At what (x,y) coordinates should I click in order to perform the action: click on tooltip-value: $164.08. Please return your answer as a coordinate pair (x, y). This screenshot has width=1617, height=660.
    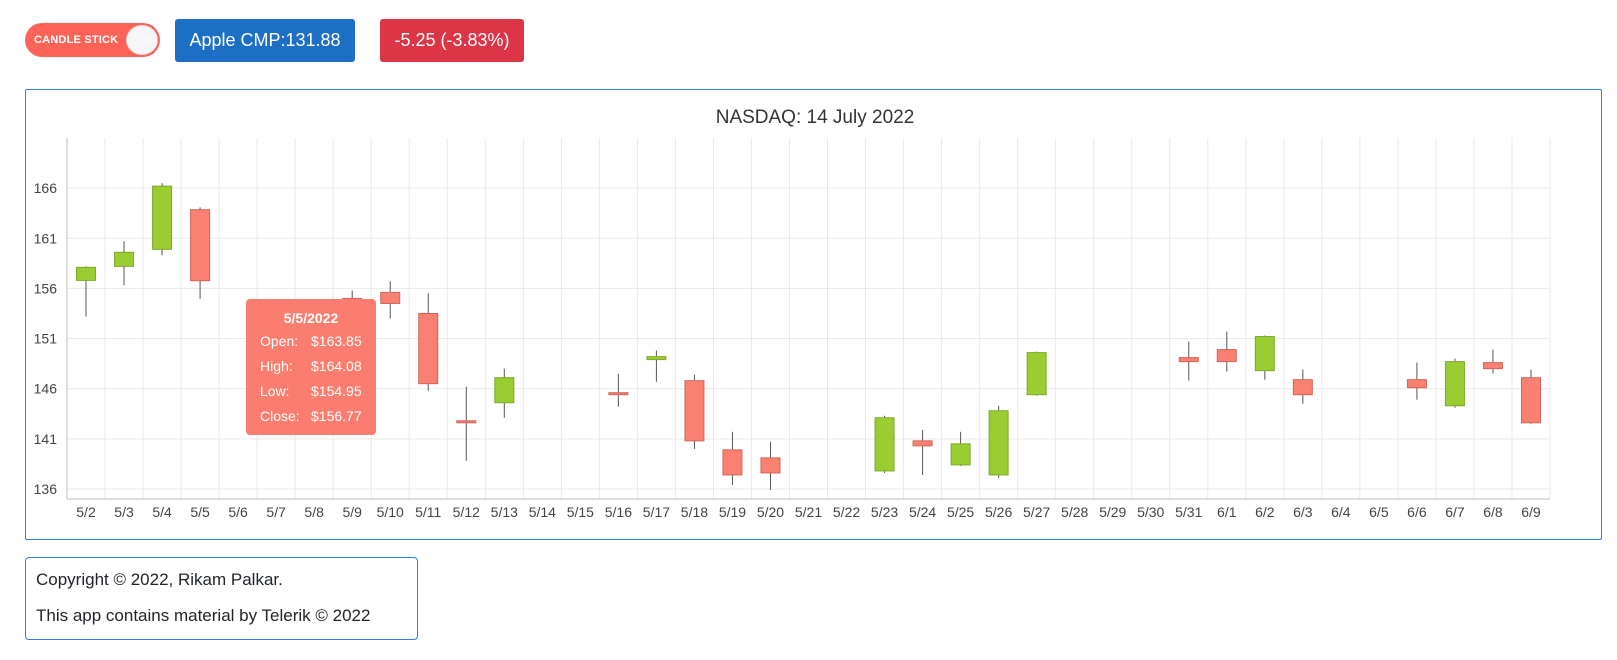
    Looking at the image, I should click on (336, 366).